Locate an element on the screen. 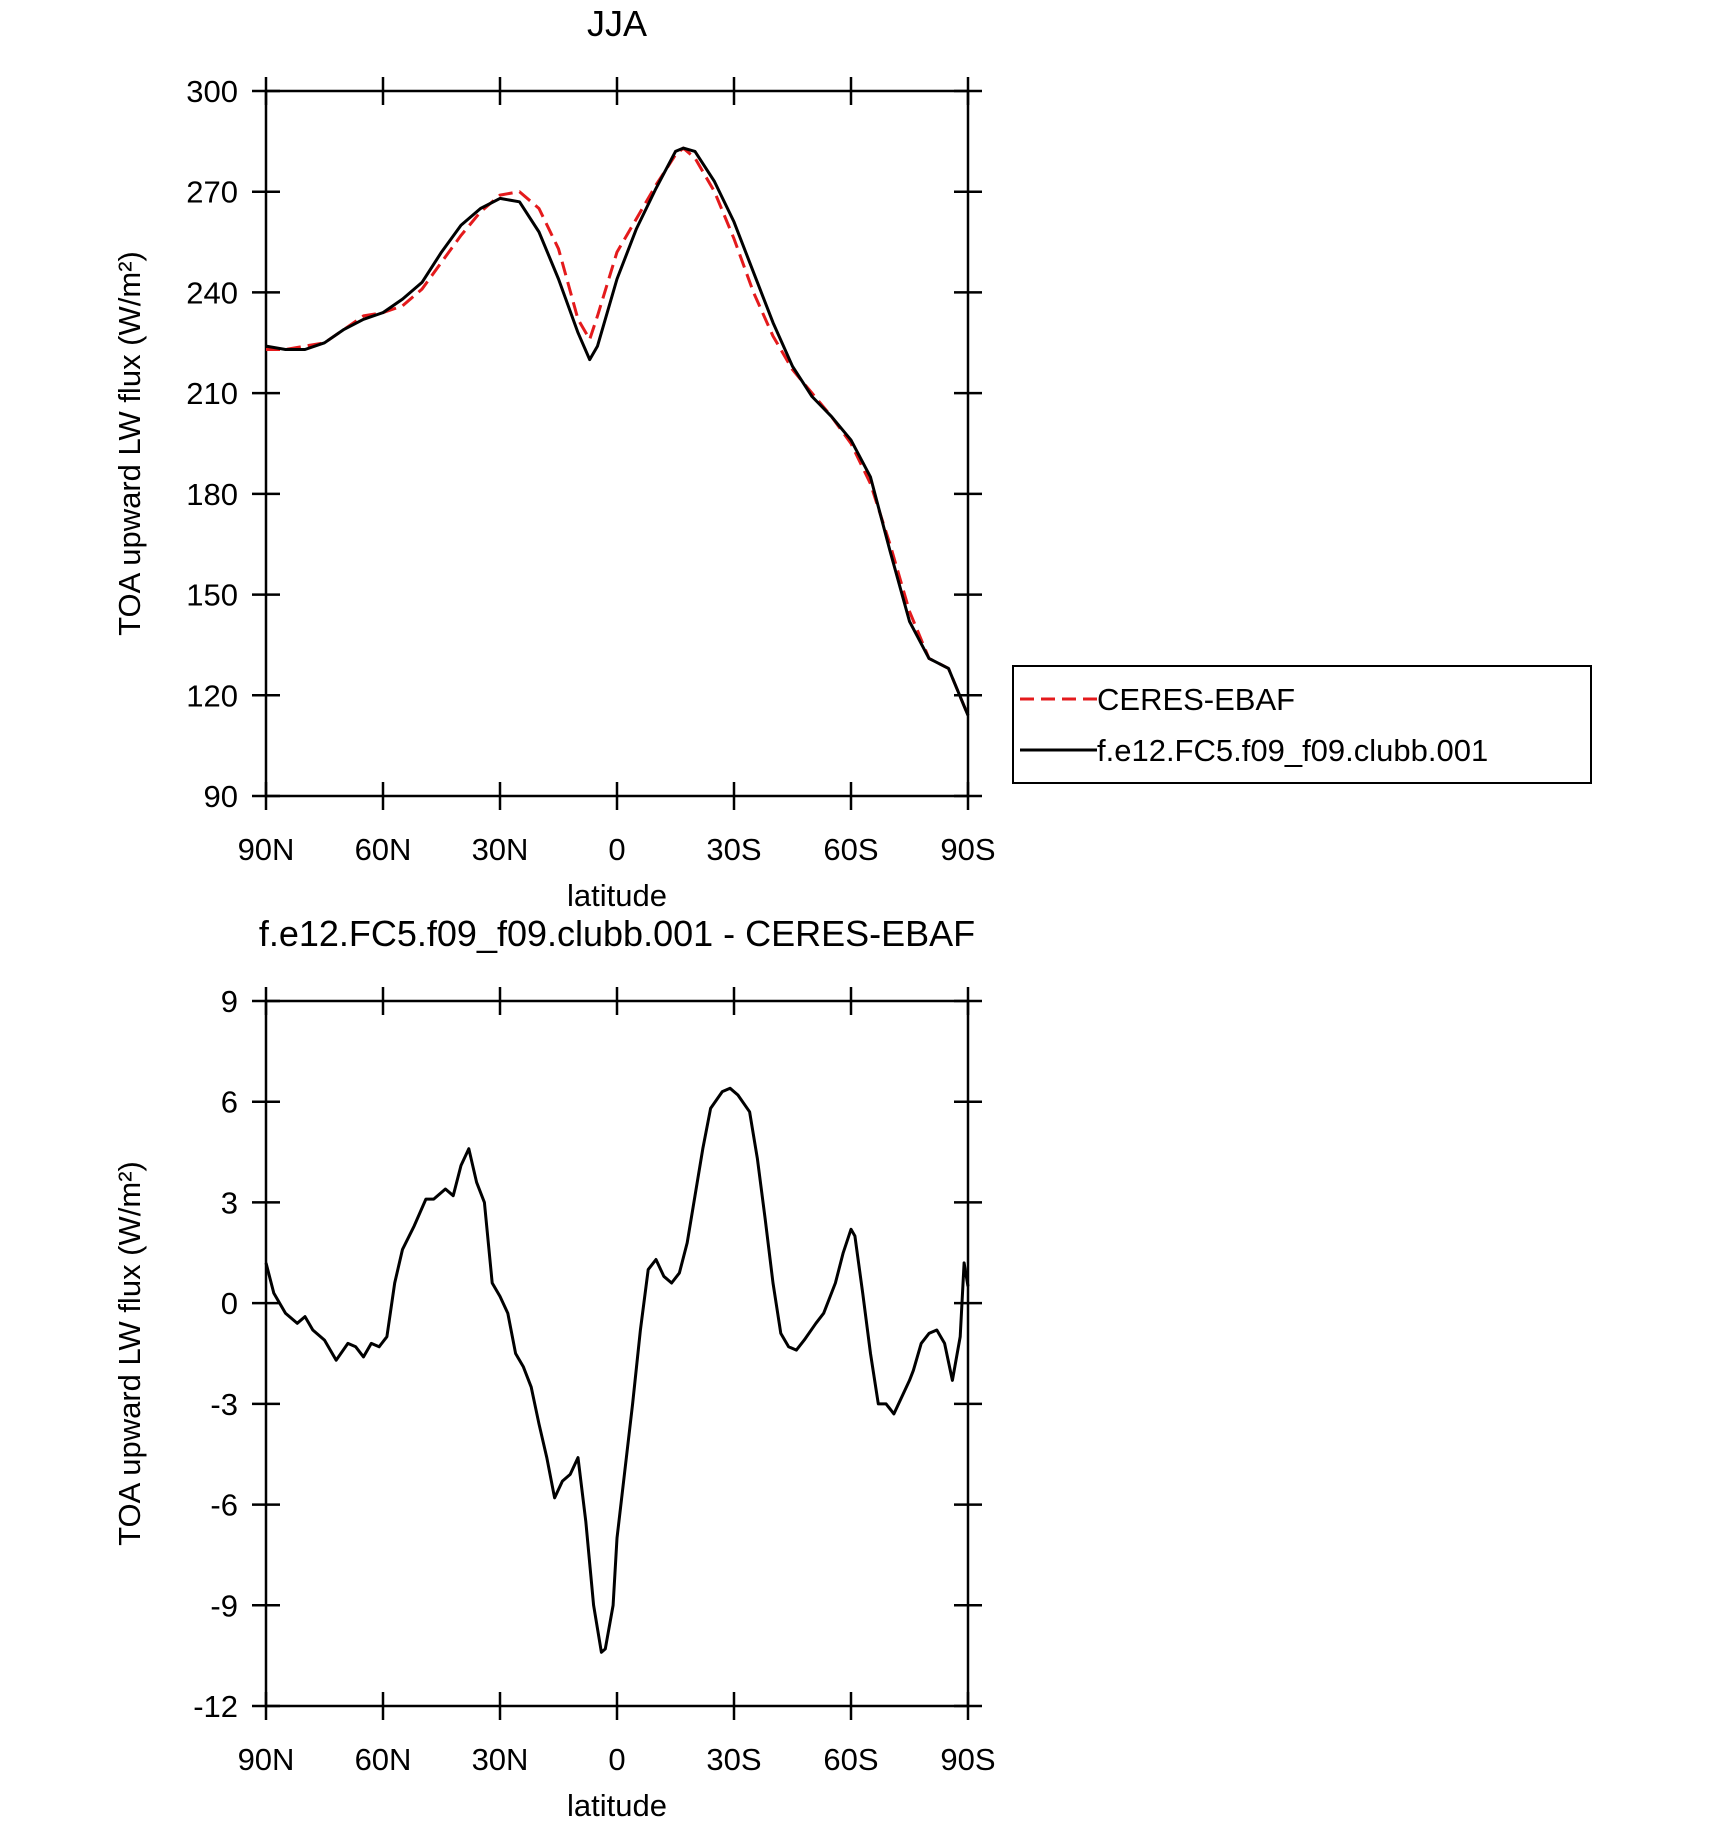 The image size is (1710, 1844). y-tick-label: 9 is located at coordinates (229, 1001).